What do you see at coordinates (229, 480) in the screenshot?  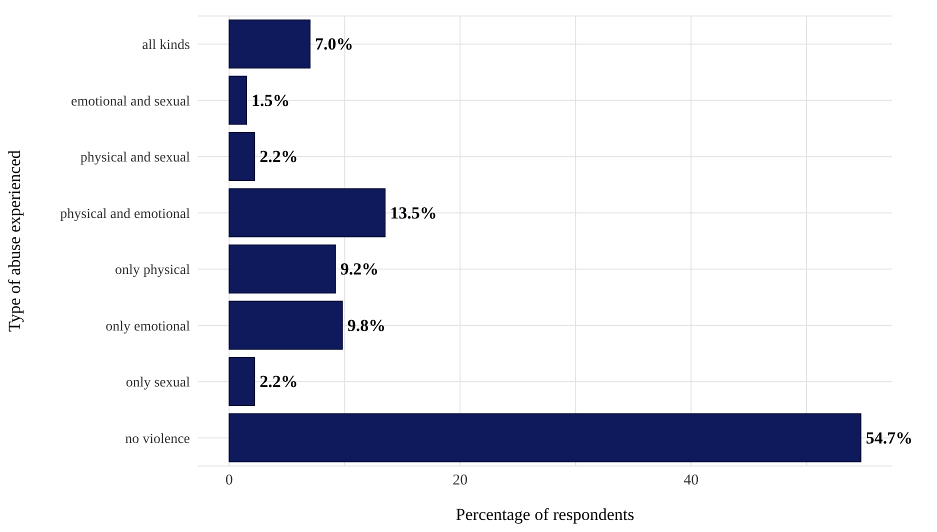 I see `x-tick-label: 0` at bounding box center [229, 480].